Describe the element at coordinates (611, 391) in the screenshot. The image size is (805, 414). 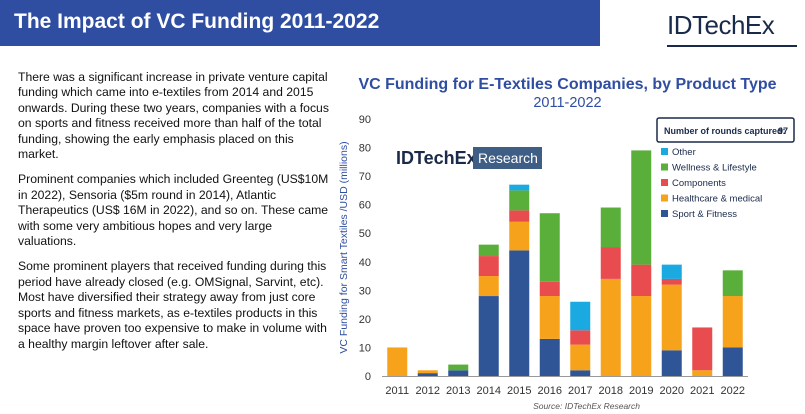
I see `x-tick-label: 2018` at that location.